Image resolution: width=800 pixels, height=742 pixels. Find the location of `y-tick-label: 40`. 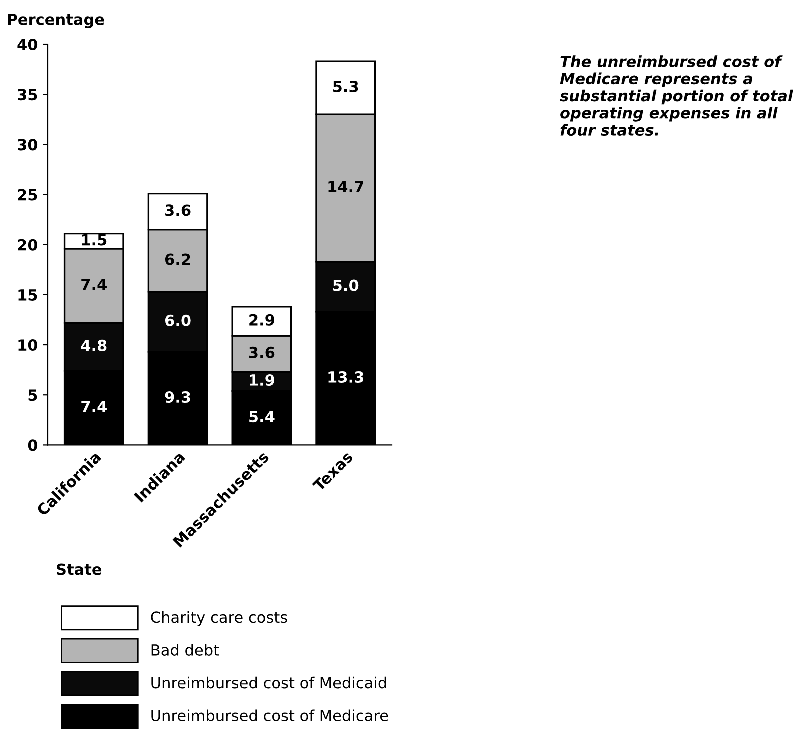

y-tick-label: 40 is located at coordinates (28, 44).